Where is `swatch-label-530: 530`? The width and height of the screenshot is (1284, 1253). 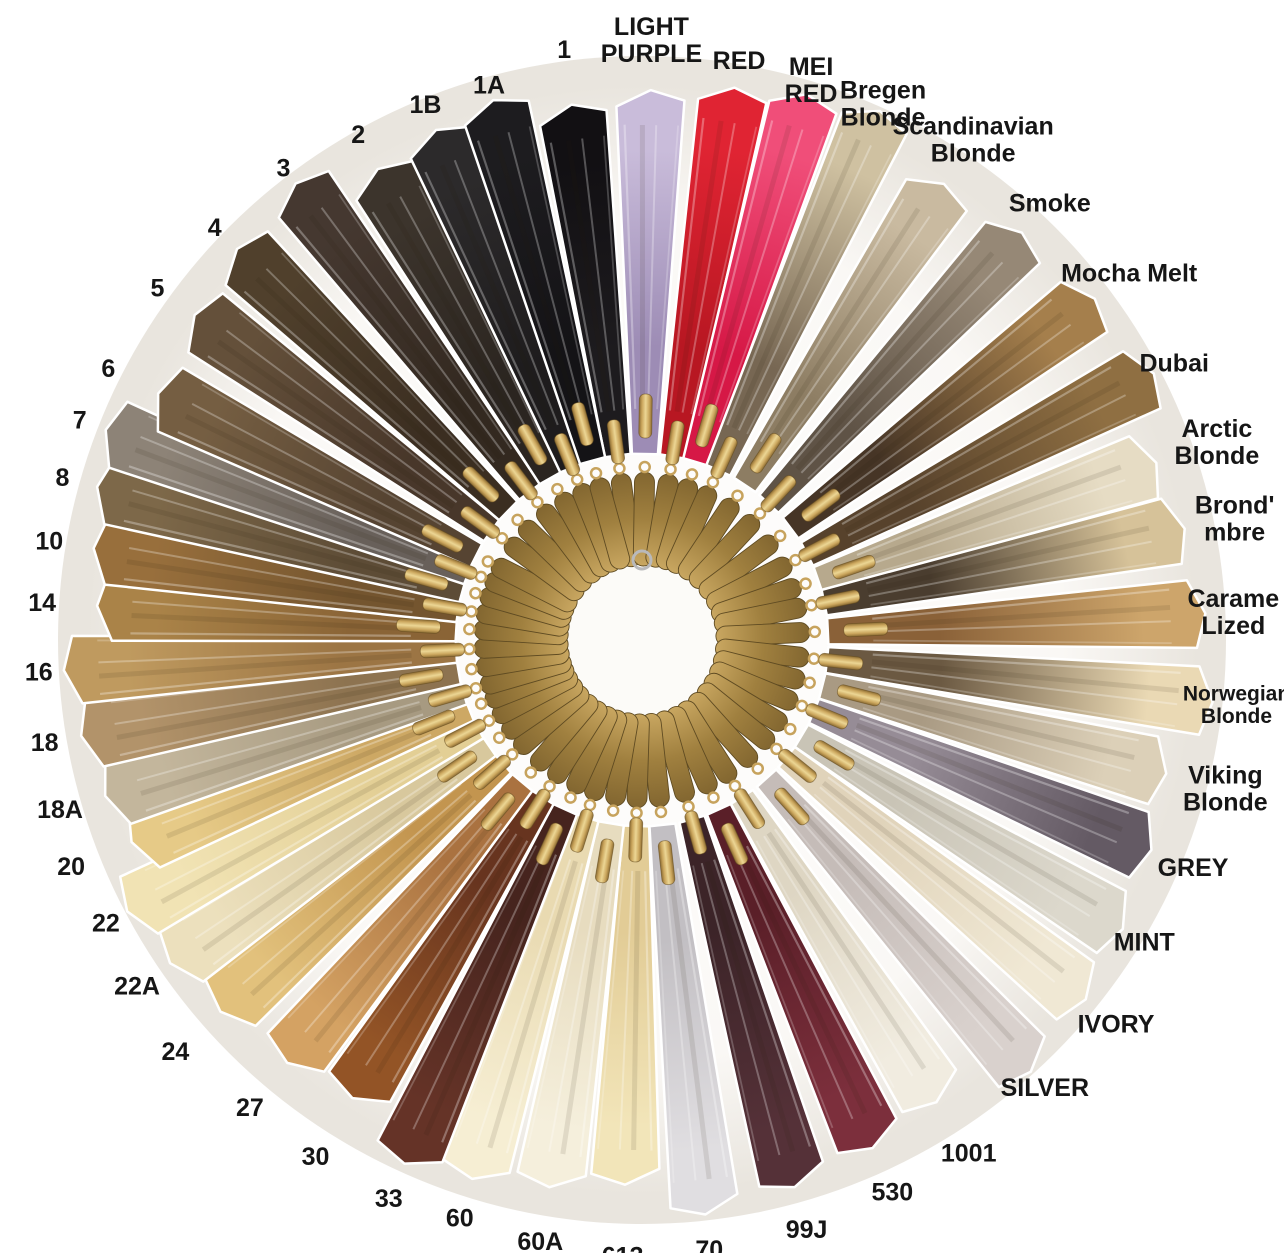
swatch-label-530: 530 is located at coordinates (892, 1193).